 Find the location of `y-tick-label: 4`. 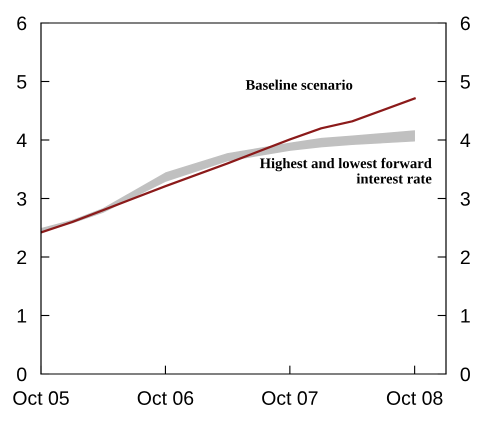

y-tick-label: 4 is located at coordinates (21, 141).